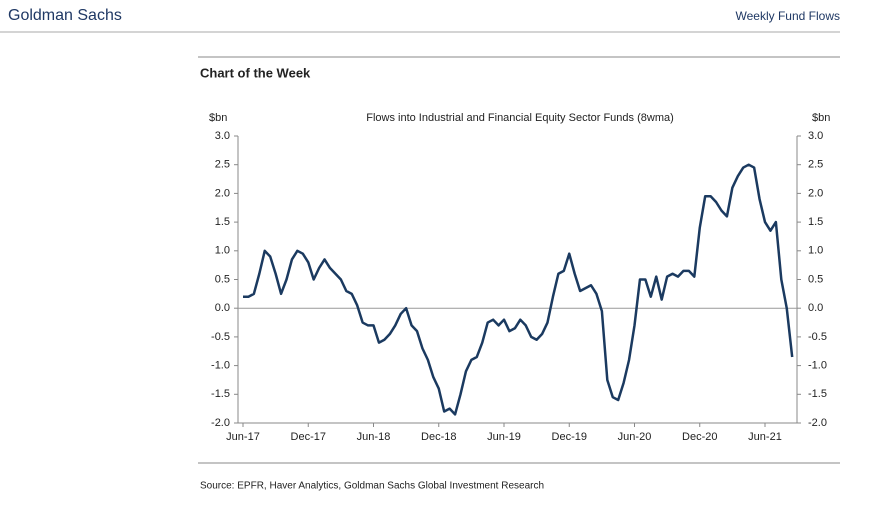 This screenshot has width=890, height=507. Describe the element at coordinates (821, 118) in the screenshot. I see `y2-axis-label: $bn` at that location.